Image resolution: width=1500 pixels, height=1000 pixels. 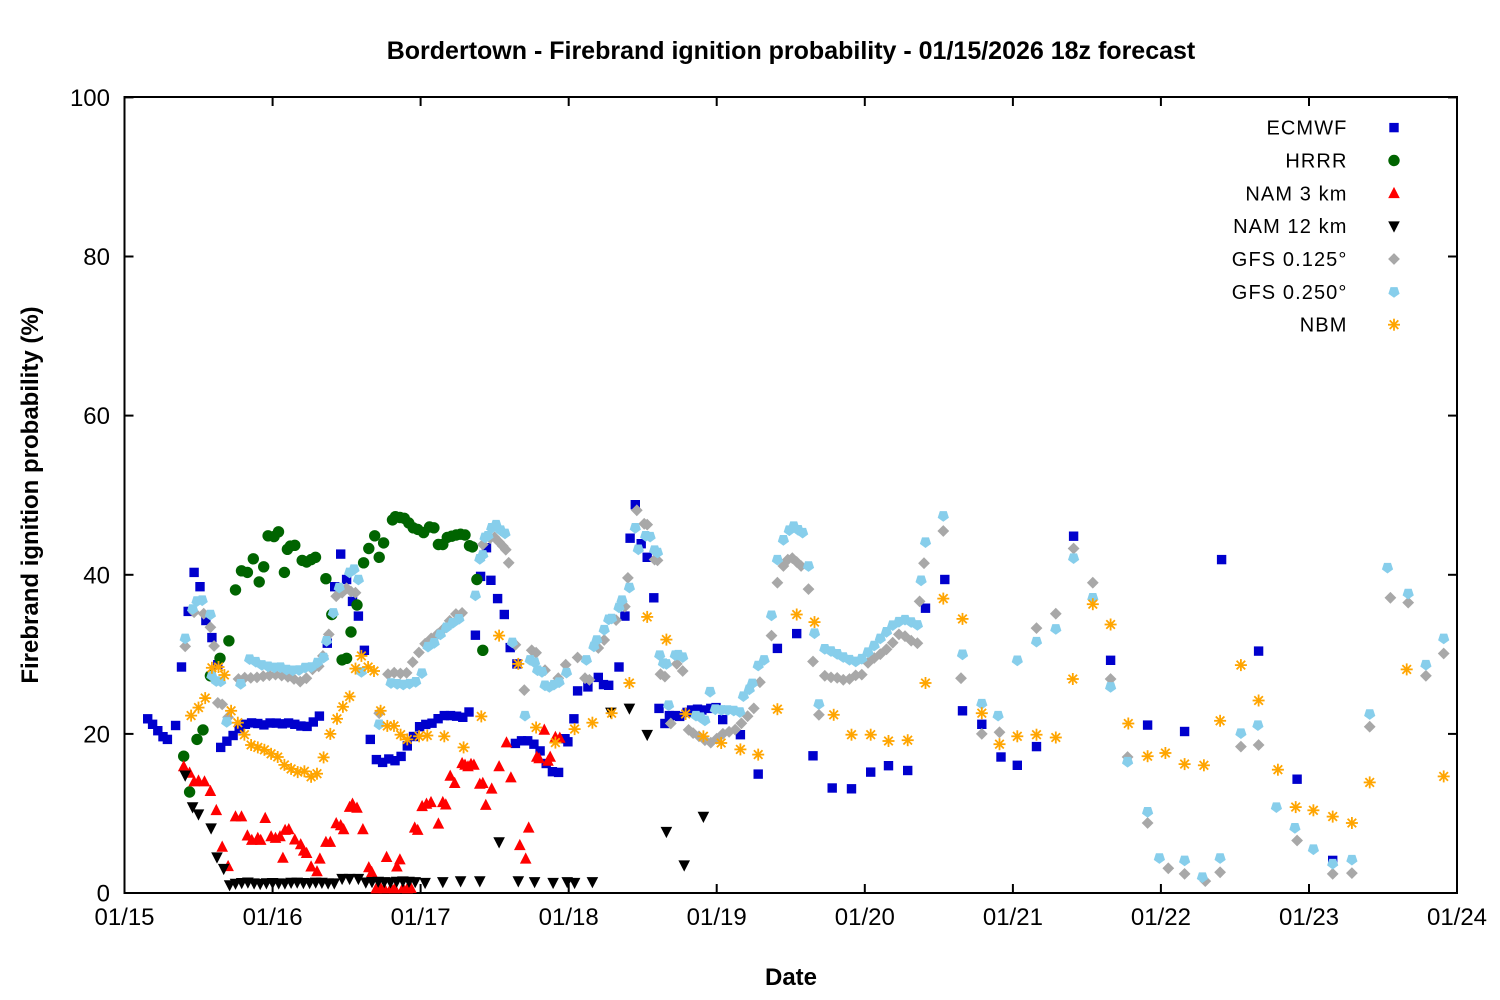 I want to click on svg-text: 01/22, so click(x=1161, y=917).